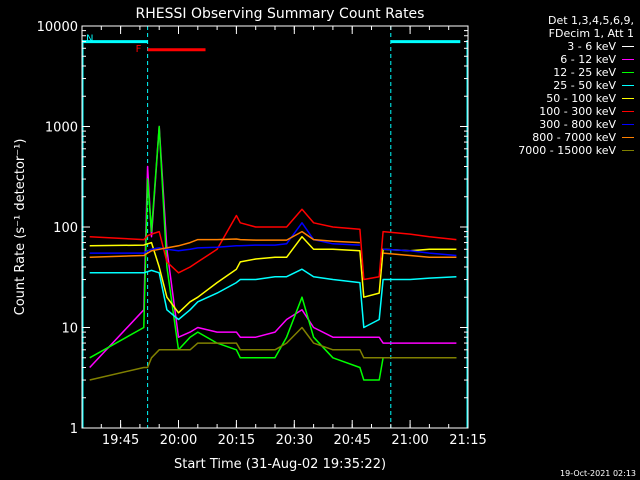 Image resolution: width=640 pixels, height=480 pixels. What do you see at coordinates (591, 46) in the screenshot?
I see `legend-label: 3 - 6 keV` at bounding box center [591, 46].